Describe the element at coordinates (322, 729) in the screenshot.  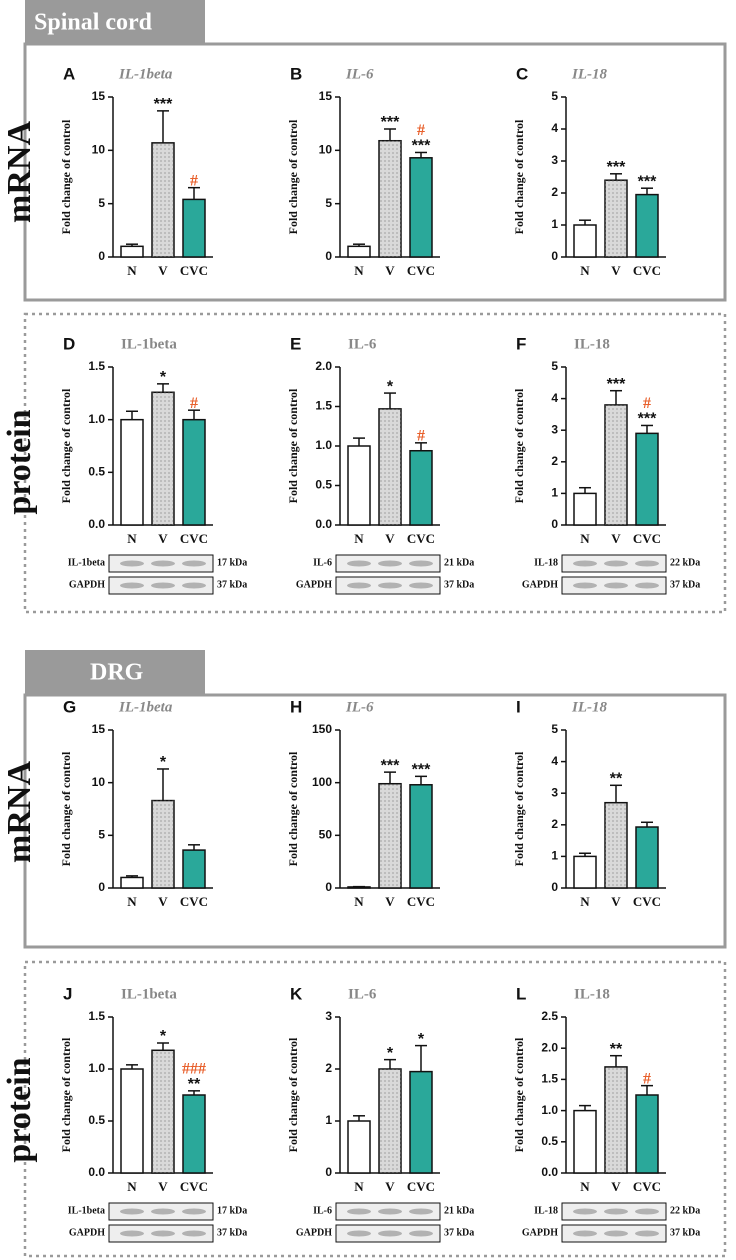
I see `y-tick-label: 150` at that location.